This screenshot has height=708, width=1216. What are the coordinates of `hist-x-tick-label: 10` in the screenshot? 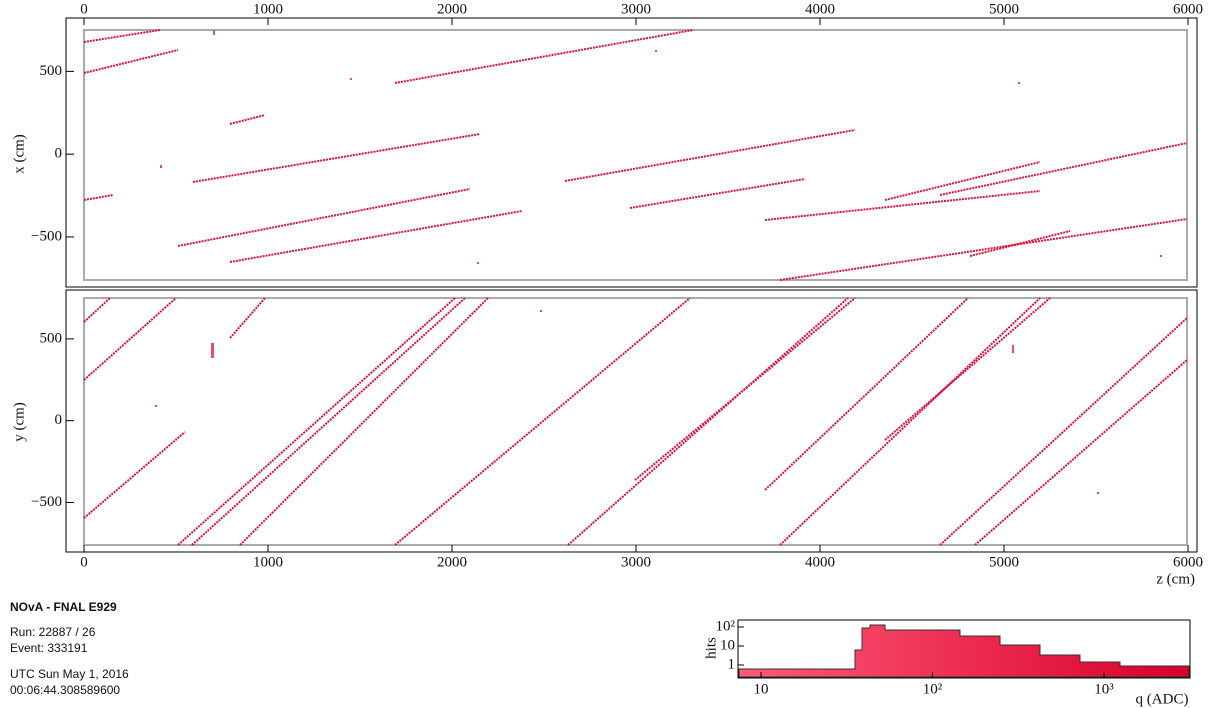 It's located at (761, 689).